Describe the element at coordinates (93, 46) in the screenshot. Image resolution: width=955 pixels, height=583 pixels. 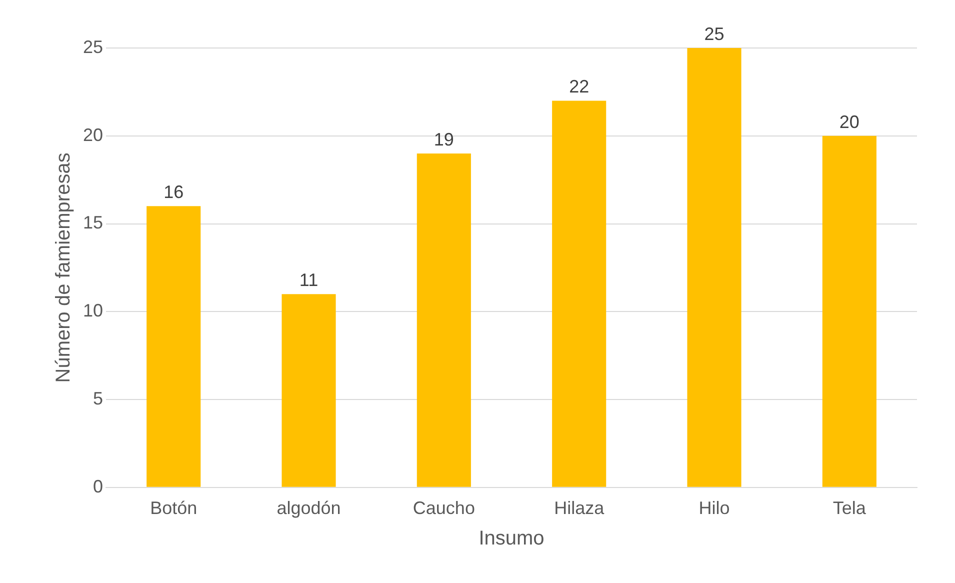
I see `y-tick-label: 25` at that location.